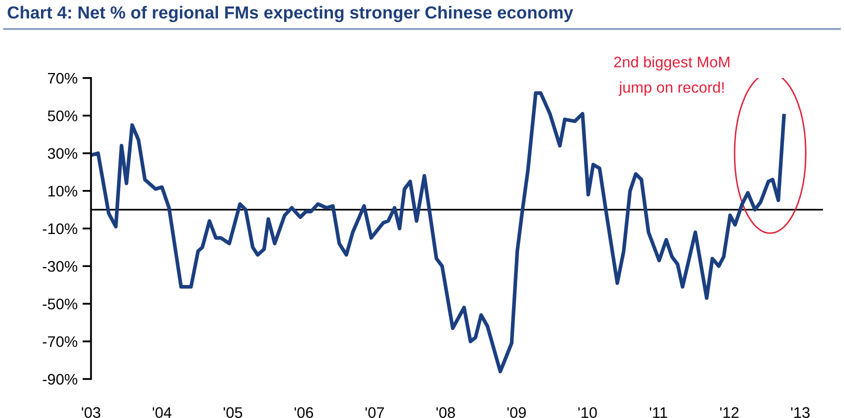 The height and width of the screenshot is (418, 844). What do you see at coordinates (445, 412) in the screenshot?
I see `x-tick-label: '08` at bounding box center [445, 412].